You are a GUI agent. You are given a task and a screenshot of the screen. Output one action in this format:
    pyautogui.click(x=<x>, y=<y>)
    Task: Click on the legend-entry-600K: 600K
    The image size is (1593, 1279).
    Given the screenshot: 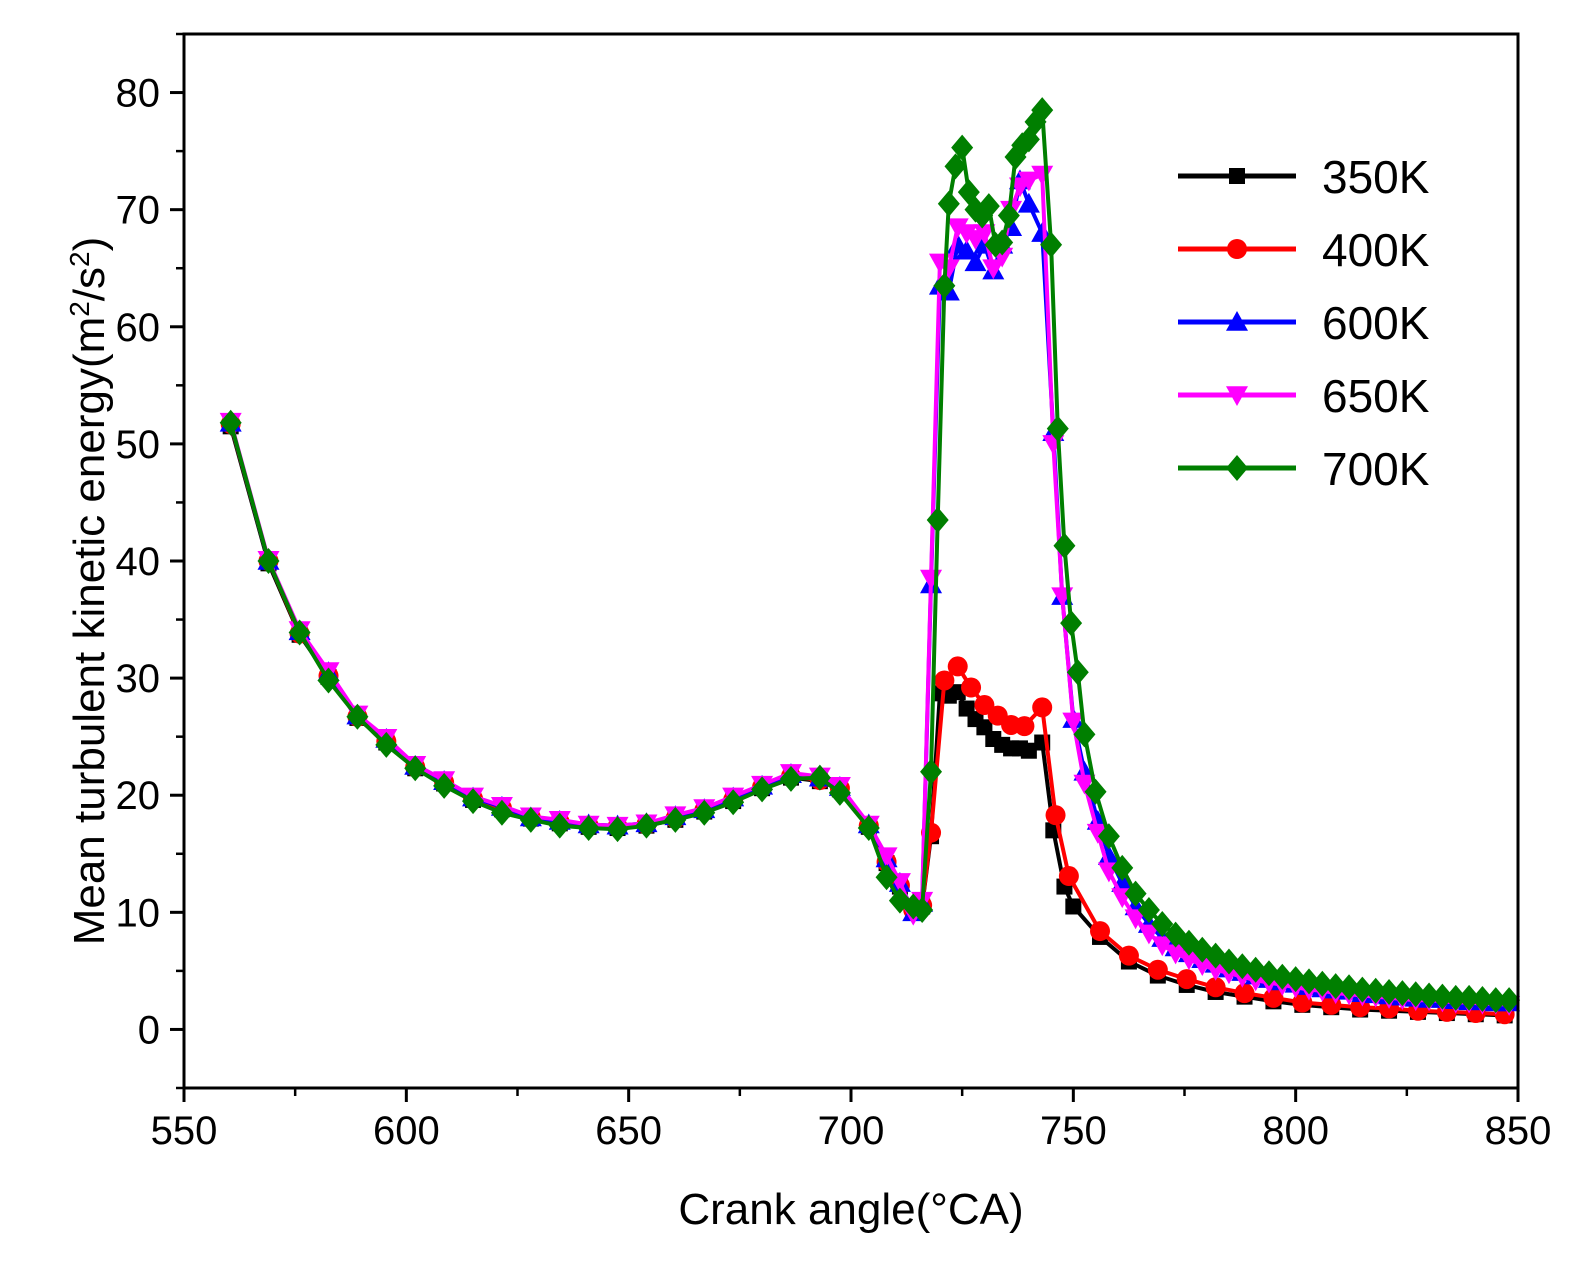 What is the action you would take?
    pyautogui.click(x=1304, y=323)
    